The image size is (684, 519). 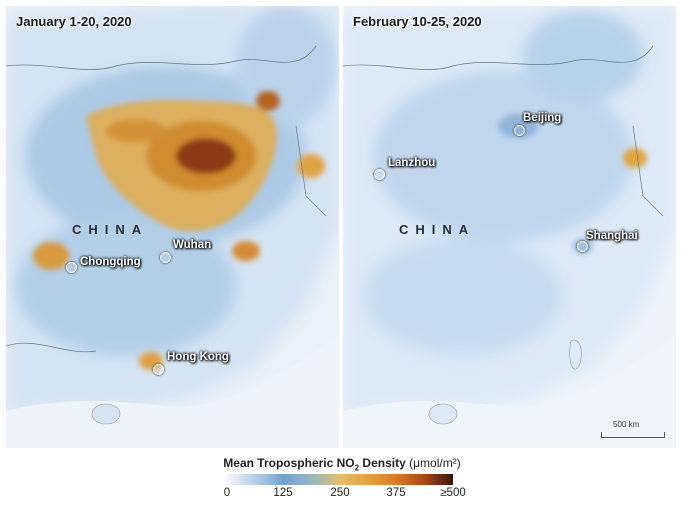 I want to click on scale-bar, so click(x=633, y=435).